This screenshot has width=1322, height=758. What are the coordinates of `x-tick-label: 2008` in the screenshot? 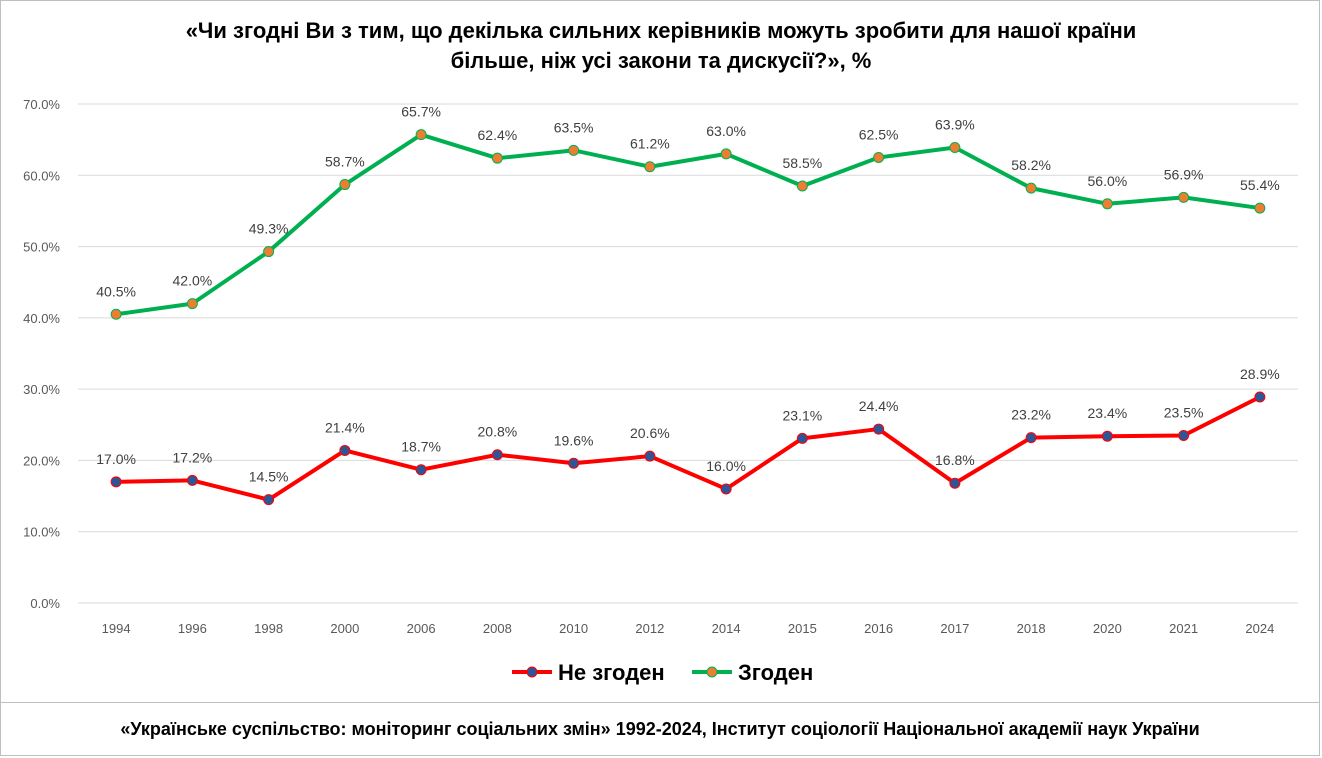 It's located at (497, 628).